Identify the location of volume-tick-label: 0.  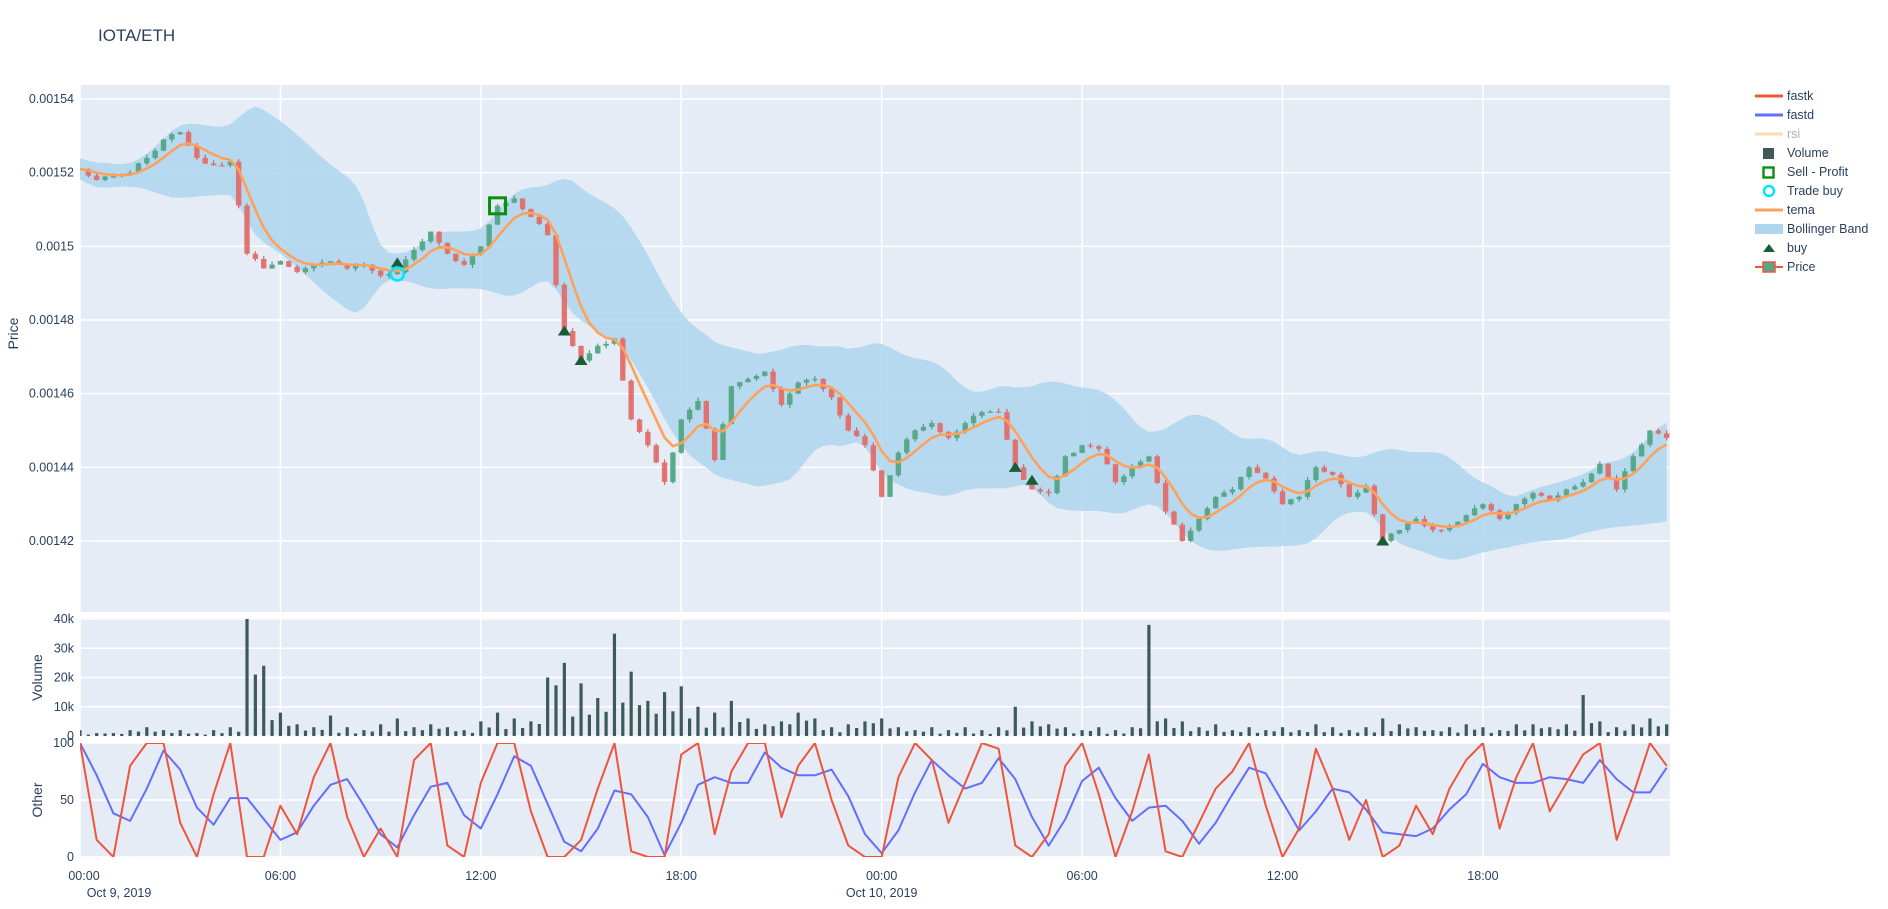
(70, 736).